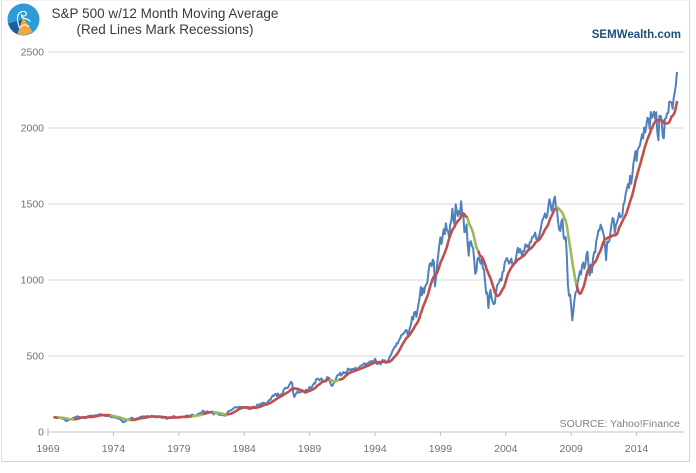 The image size is (696, 473). I want to click on x-tick-label: 1969, so click(48, 449).